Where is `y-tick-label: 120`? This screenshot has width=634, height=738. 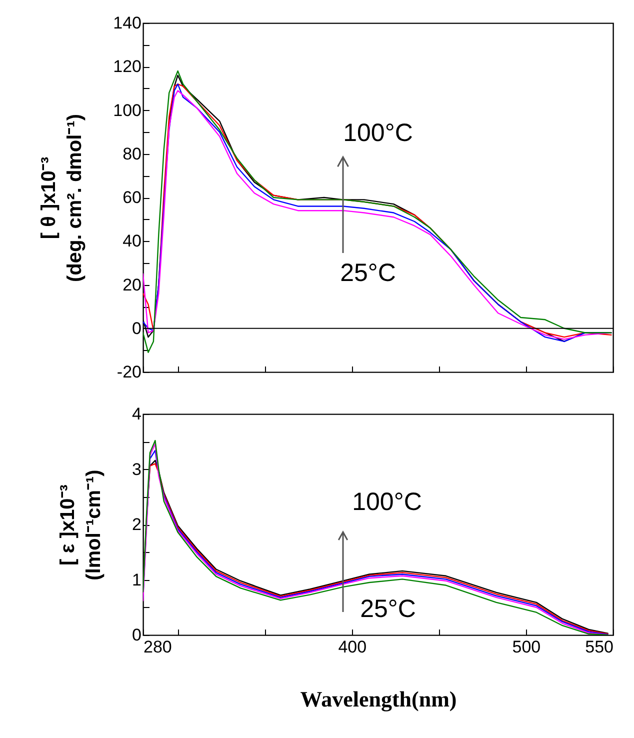 y-tick-label: 120 is located at coordinates (127, 66).